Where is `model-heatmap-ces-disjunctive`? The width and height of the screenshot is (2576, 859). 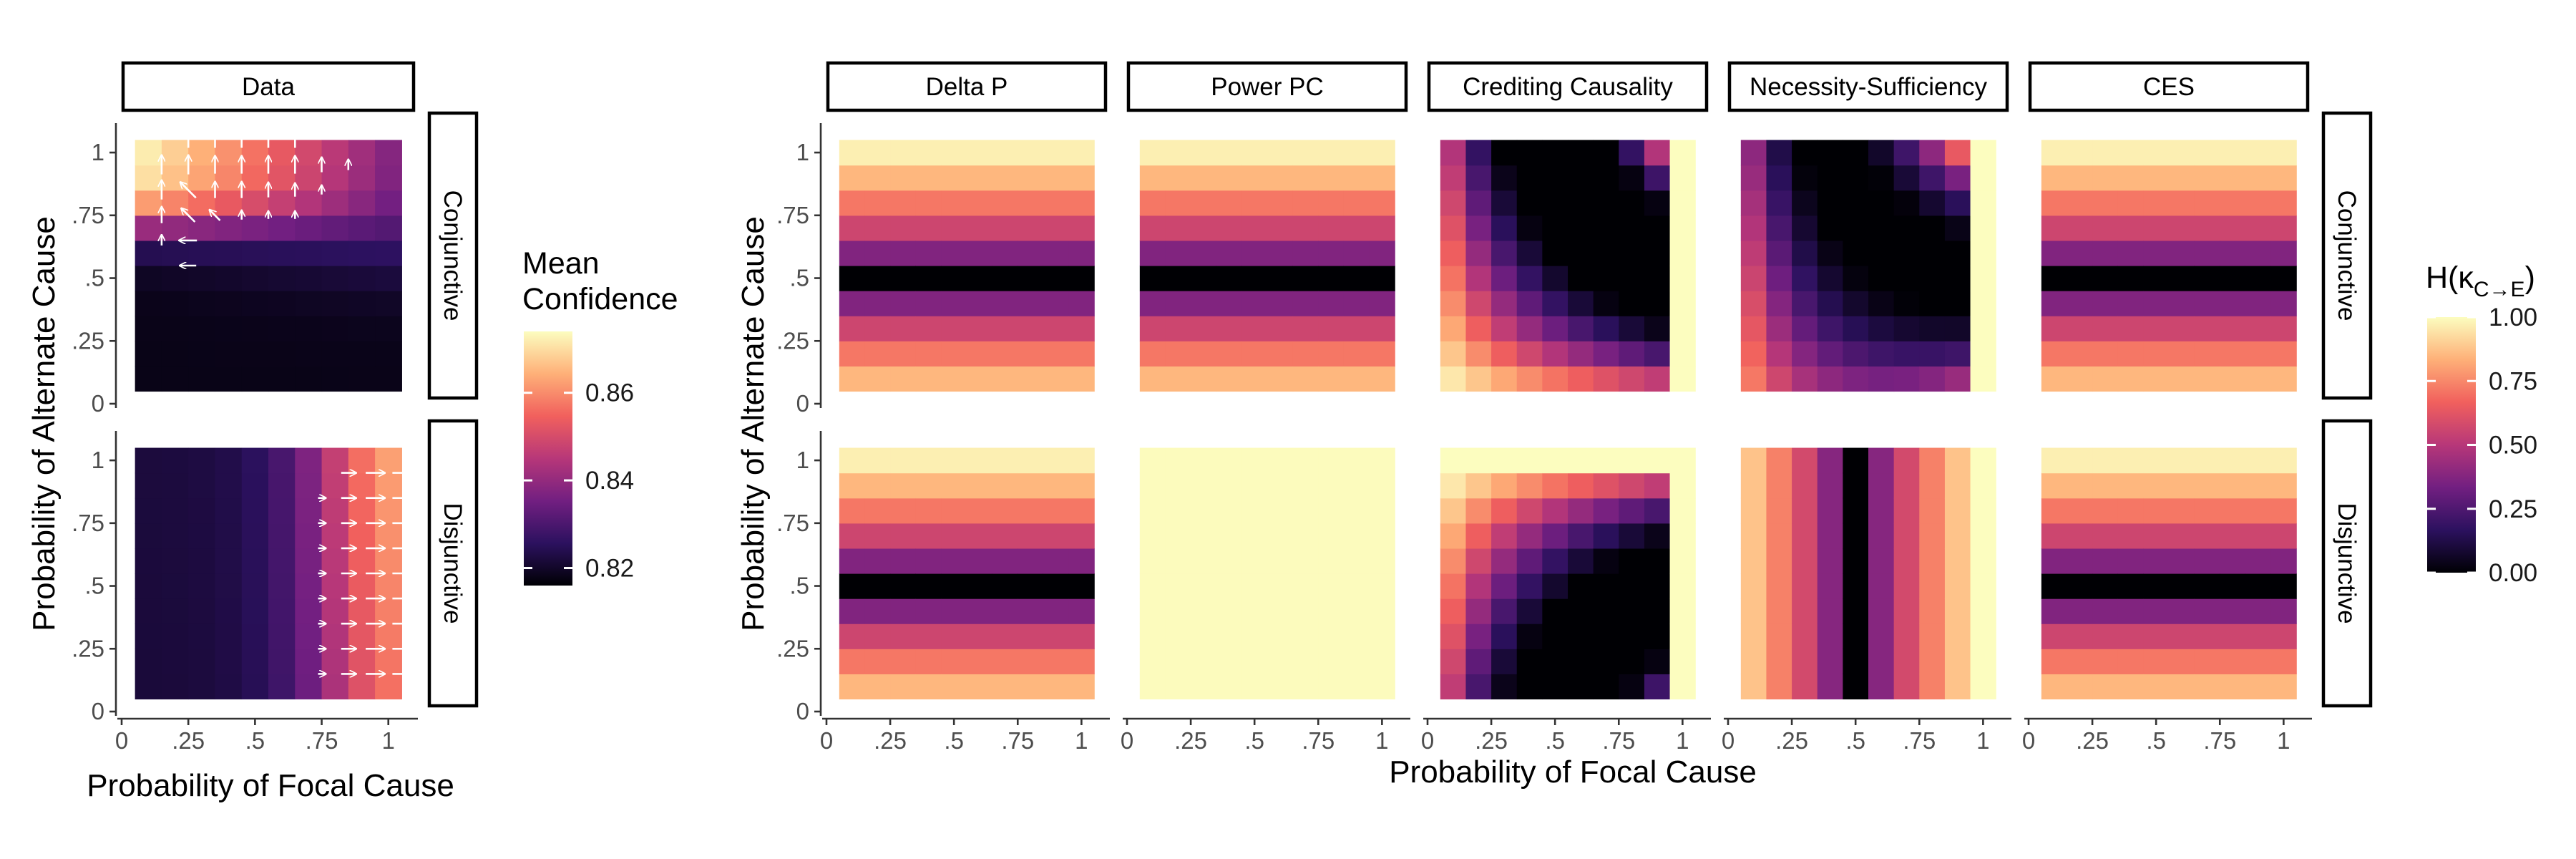
model-heatmap-ces-disjunctive is located at coordinates (2169, 573).